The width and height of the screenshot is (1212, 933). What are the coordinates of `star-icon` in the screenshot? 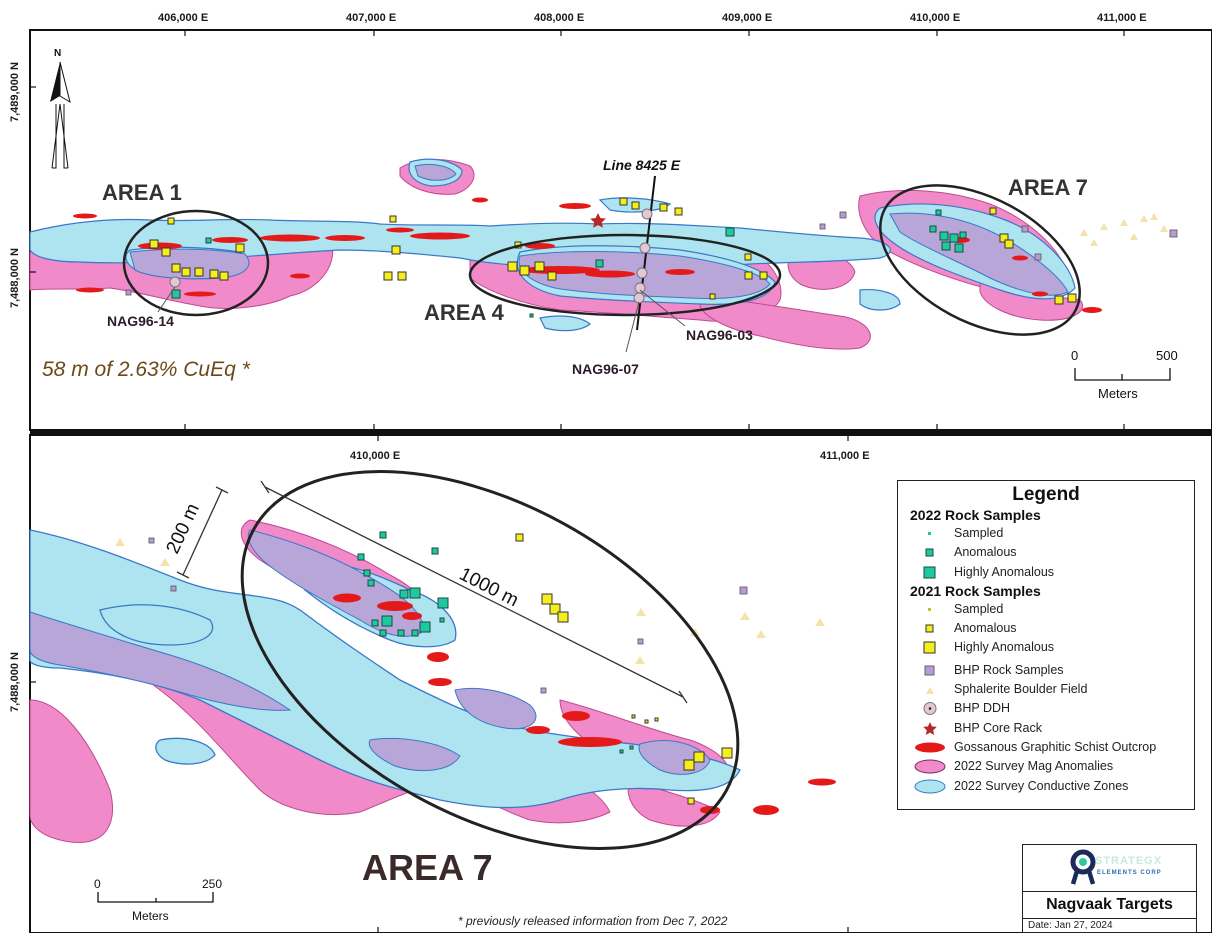 It's located at (930, 728).